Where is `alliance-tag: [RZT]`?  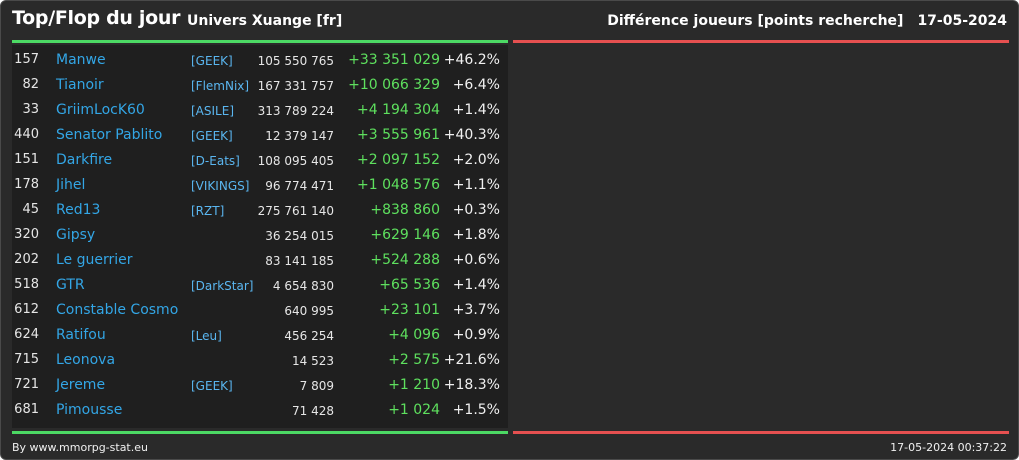
alliance-tag: [RZT] is located at coordinates (208, 211).